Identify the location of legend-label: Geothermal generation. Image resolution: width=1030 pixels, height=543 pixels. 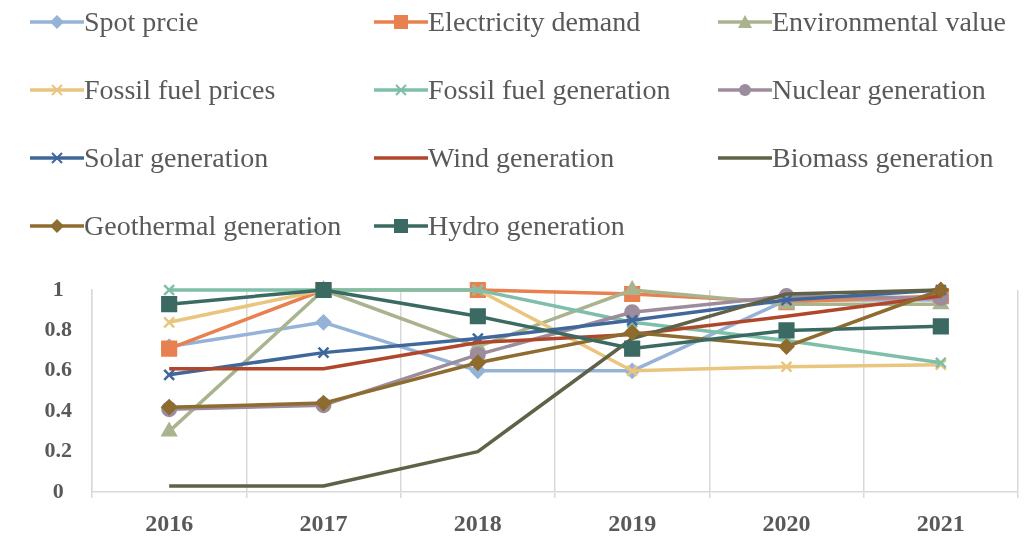
(213, 226).